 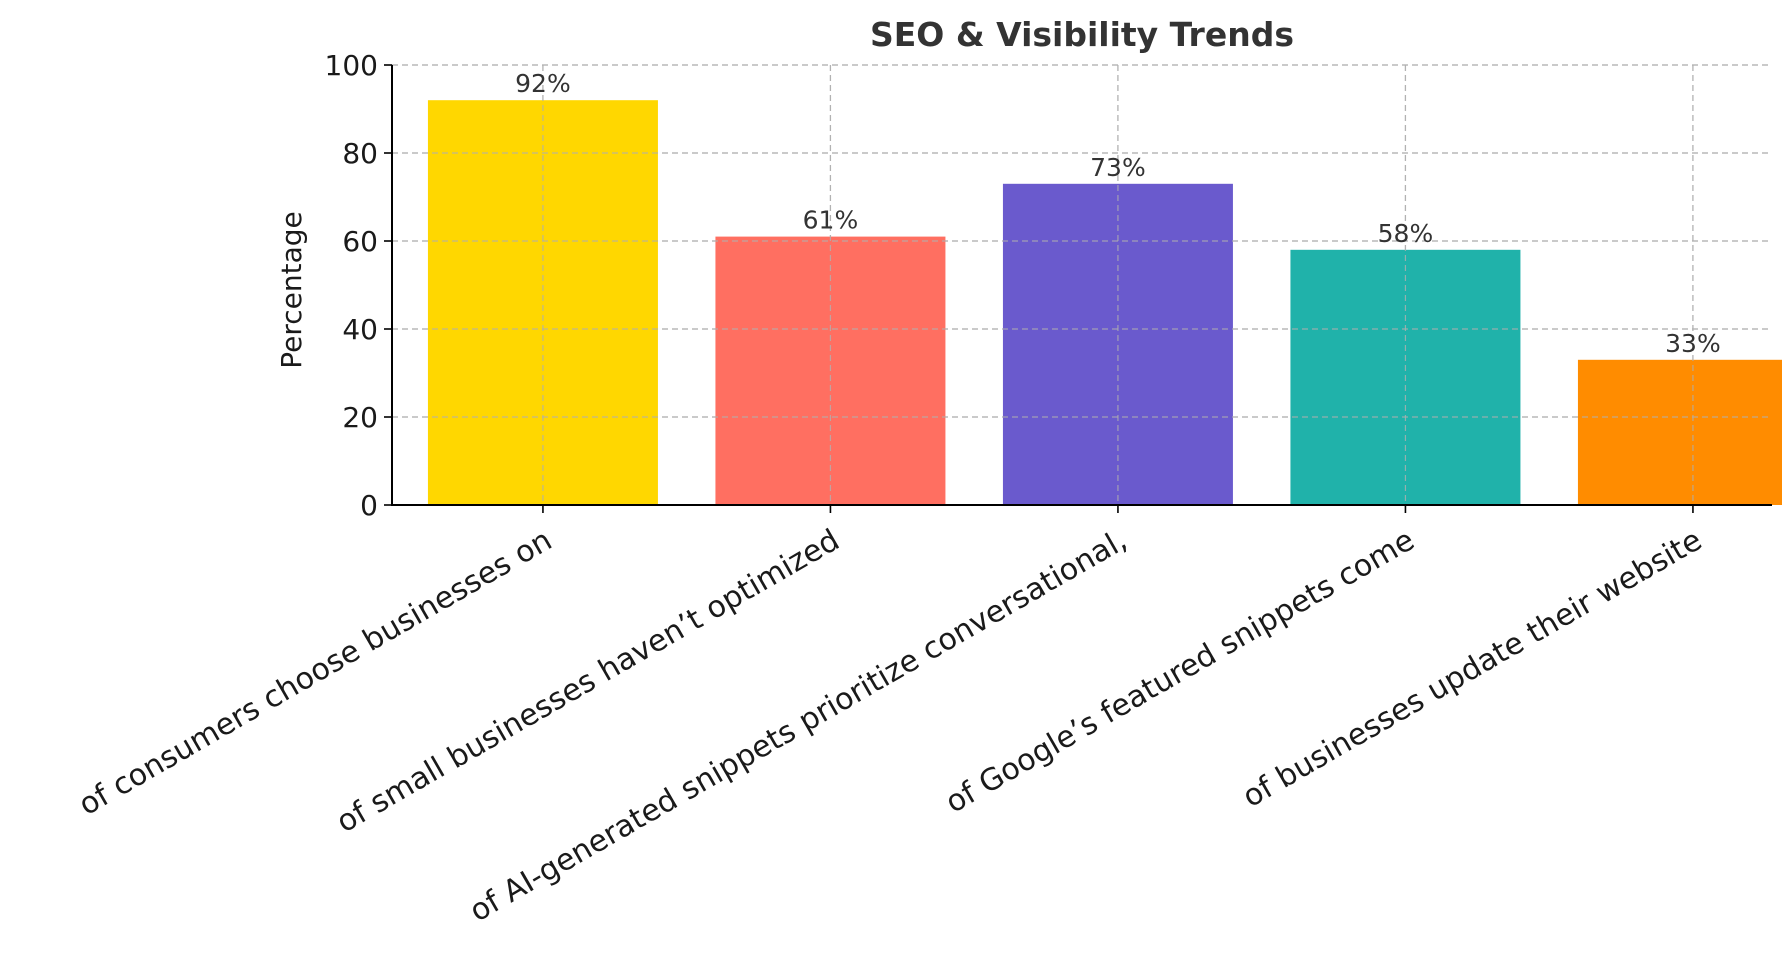 What do you see at coordinates (831, 220) in the screenshot?
I see `bar-value-label: 61%` at bounding box center [831, 220].